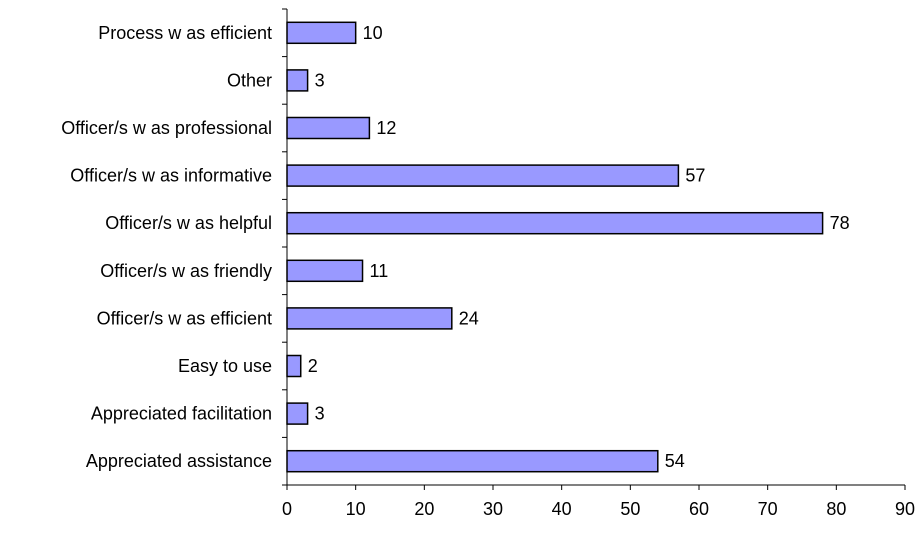 The image size is (917, 535). I want to click on category-label-9: Appreciated assistance, so click(179, 461).